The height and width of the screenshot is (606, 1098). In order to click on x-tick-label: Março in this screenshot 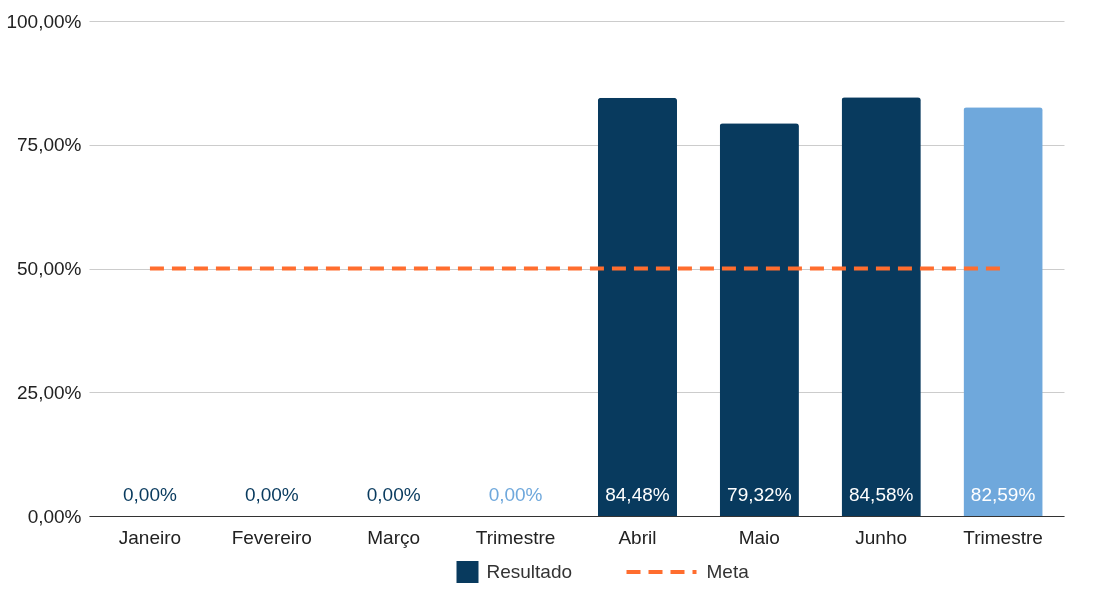, I will do `click(394, 537)`.